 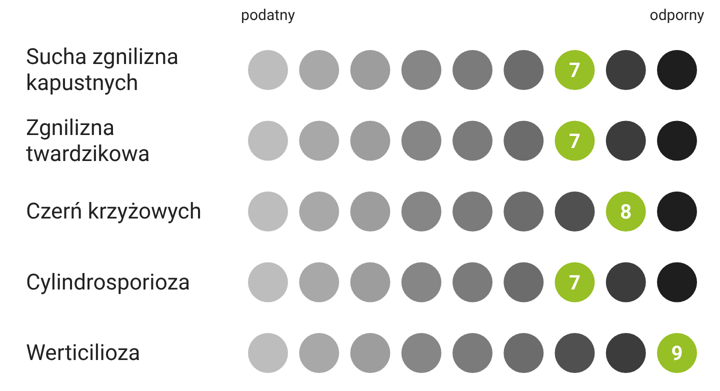 I want to click on data-label: 9, so click(x=677, y=353).